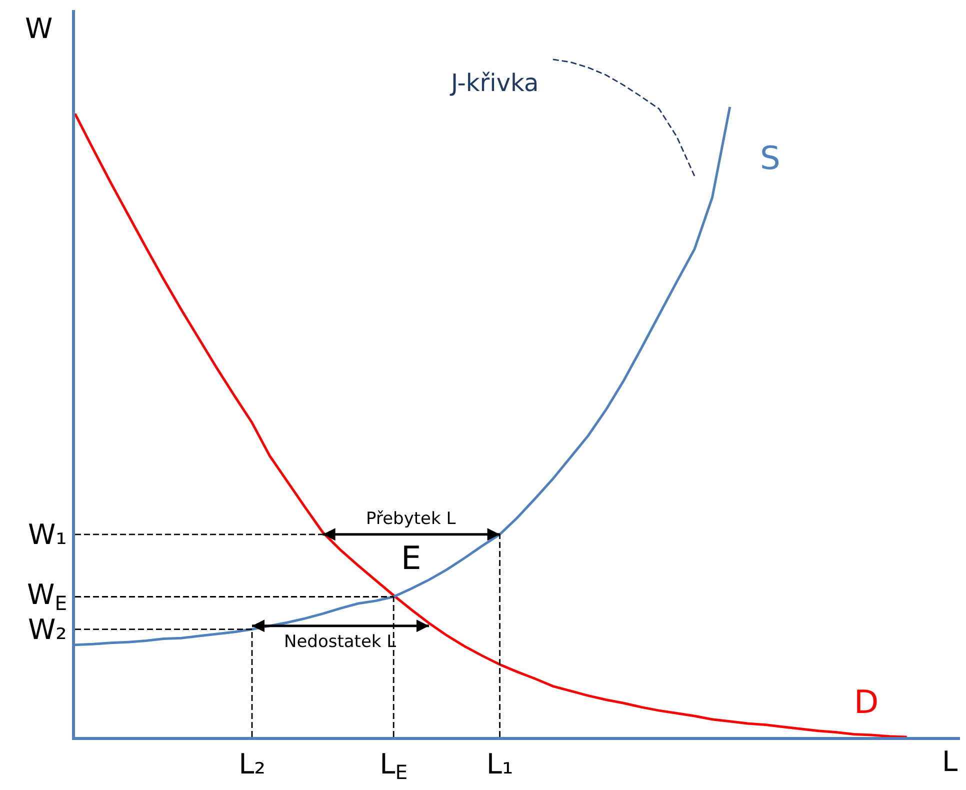 The height and width of the screenshot is (790, 966). I want to click on series-label: D, so click(866, 702).